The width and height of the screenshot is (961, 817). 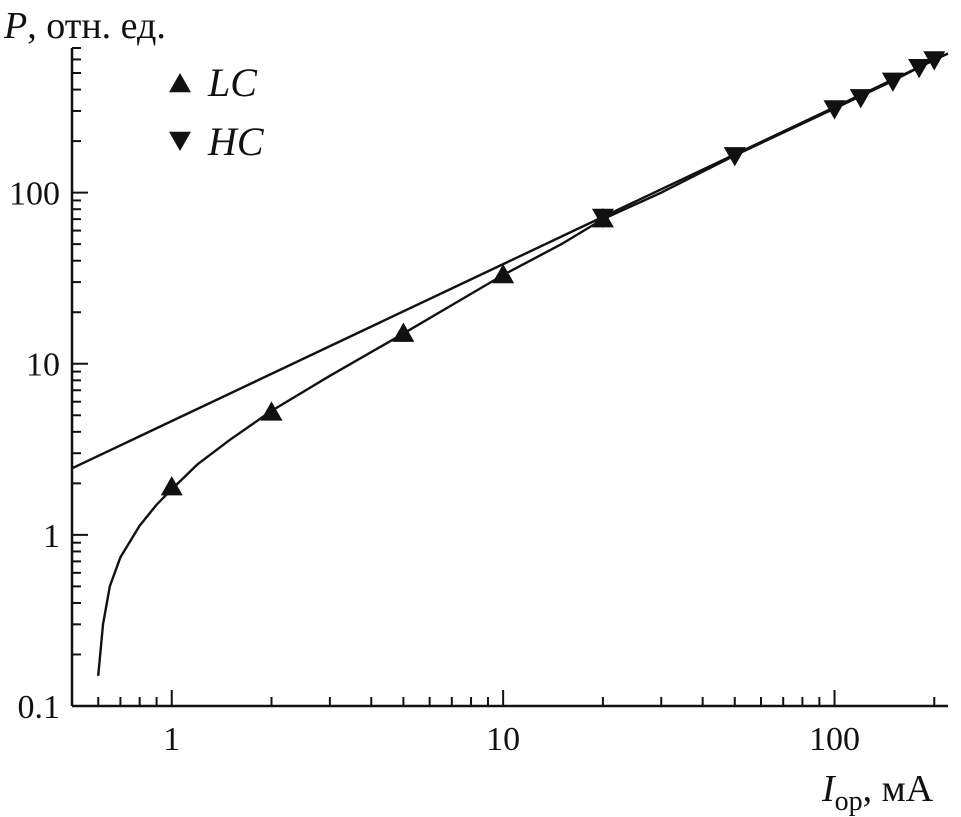 I want to click on legend-lc-triangle-up-icon, so click(x=180, y=83).